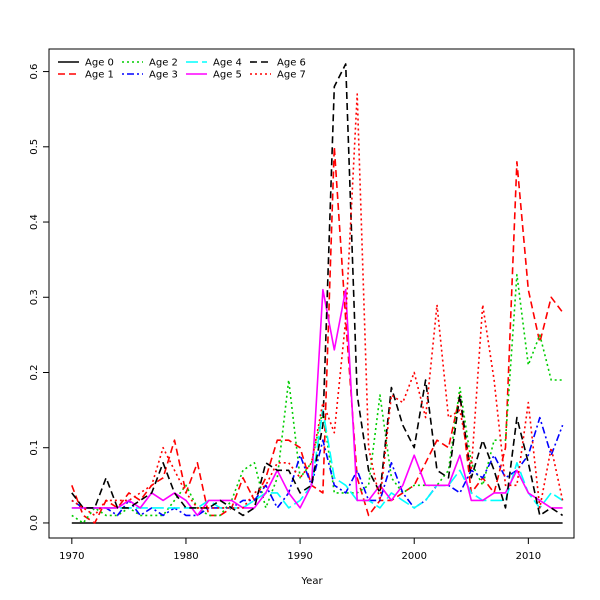  Describe the element at coordinates (163, 63) in the screenshot. I see `legend-label: Age 2` at that location.